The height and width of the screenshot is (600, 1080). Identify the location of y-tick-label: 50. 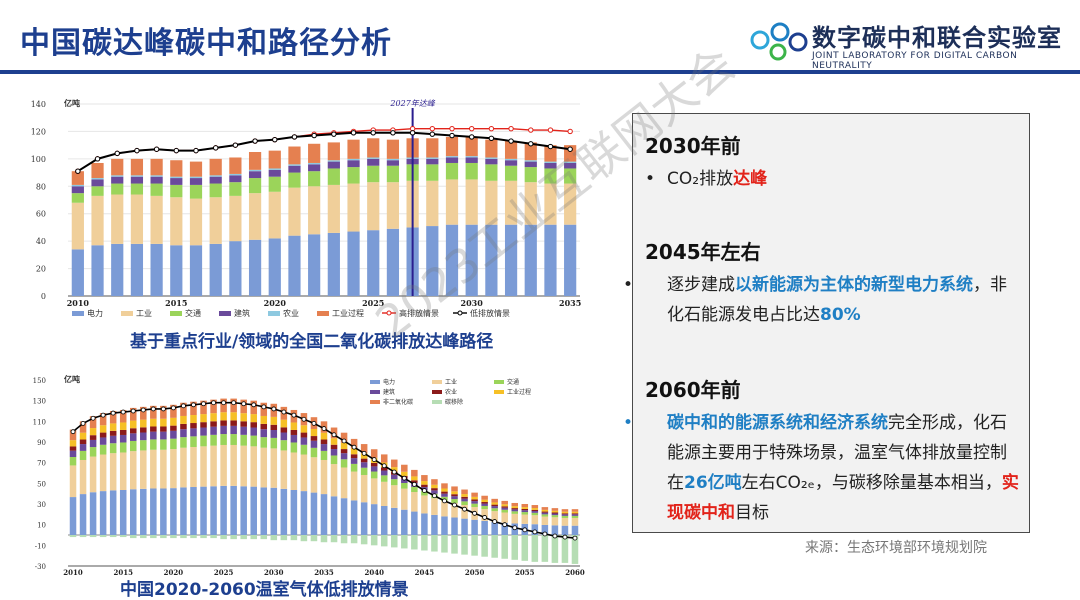
(41, 484).